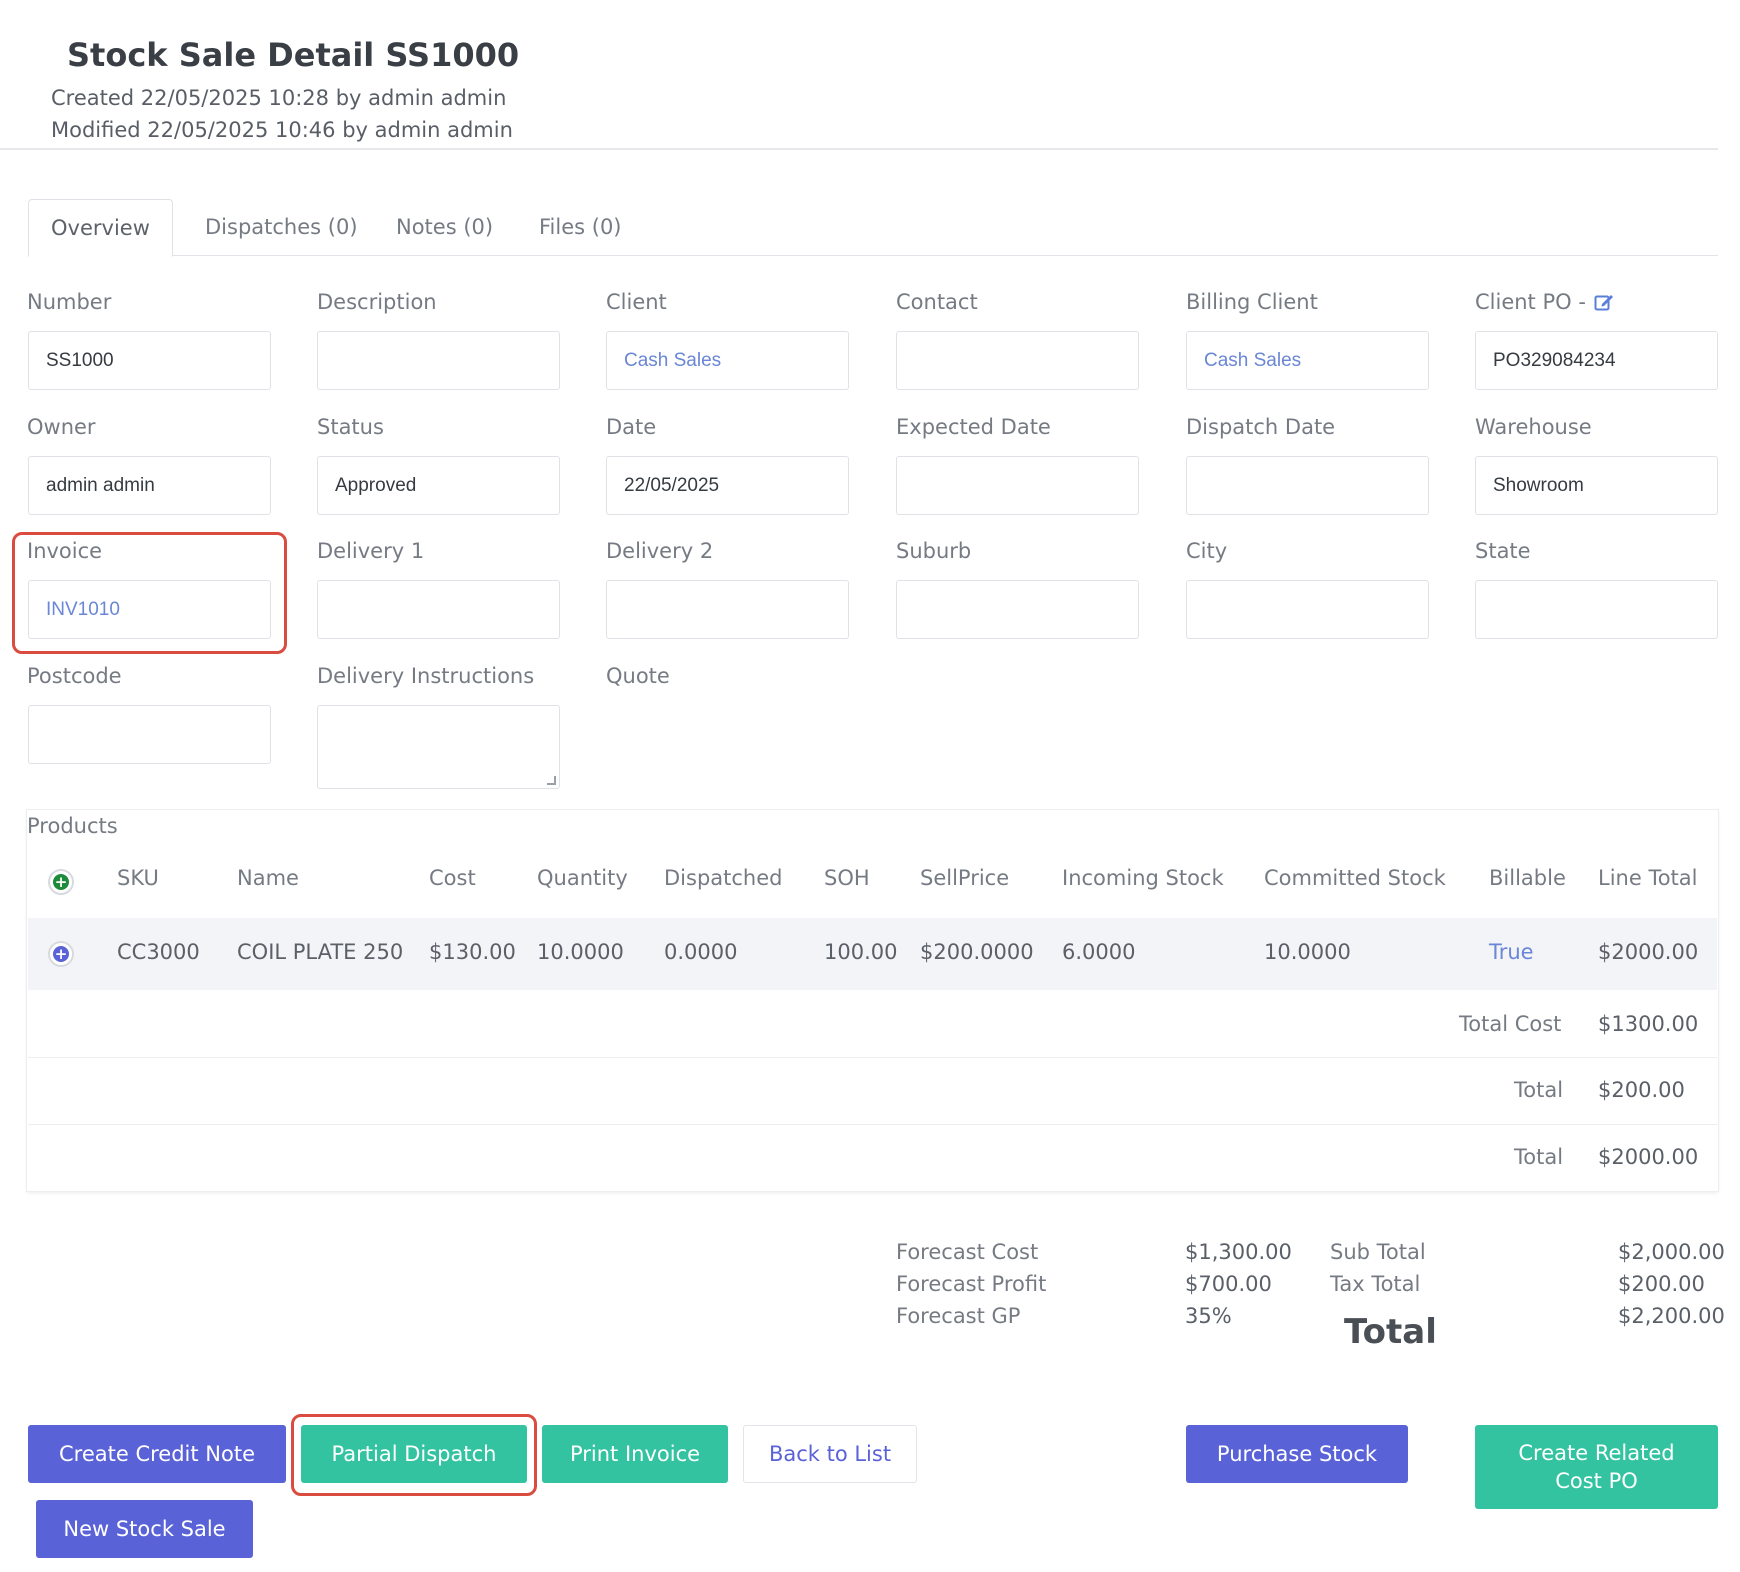  I want to click on cell-incoming-stock: 6.0000, so click(1099, 952).